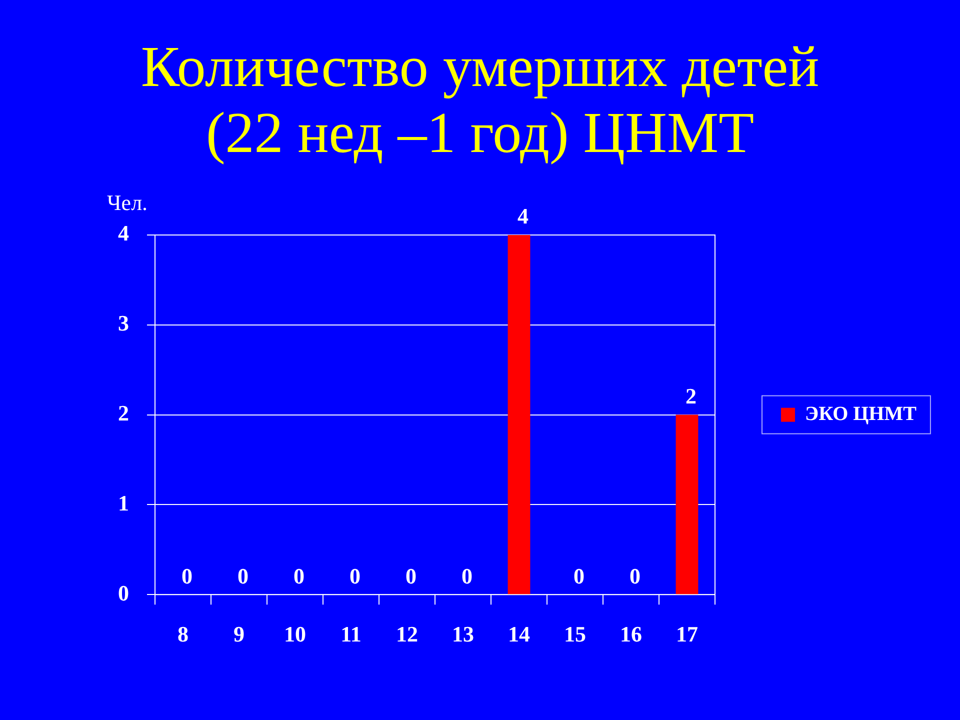 Image resolution: width=960 pixels, height=720 pixels. I want to click on data-label: 4, so click(523, 216).